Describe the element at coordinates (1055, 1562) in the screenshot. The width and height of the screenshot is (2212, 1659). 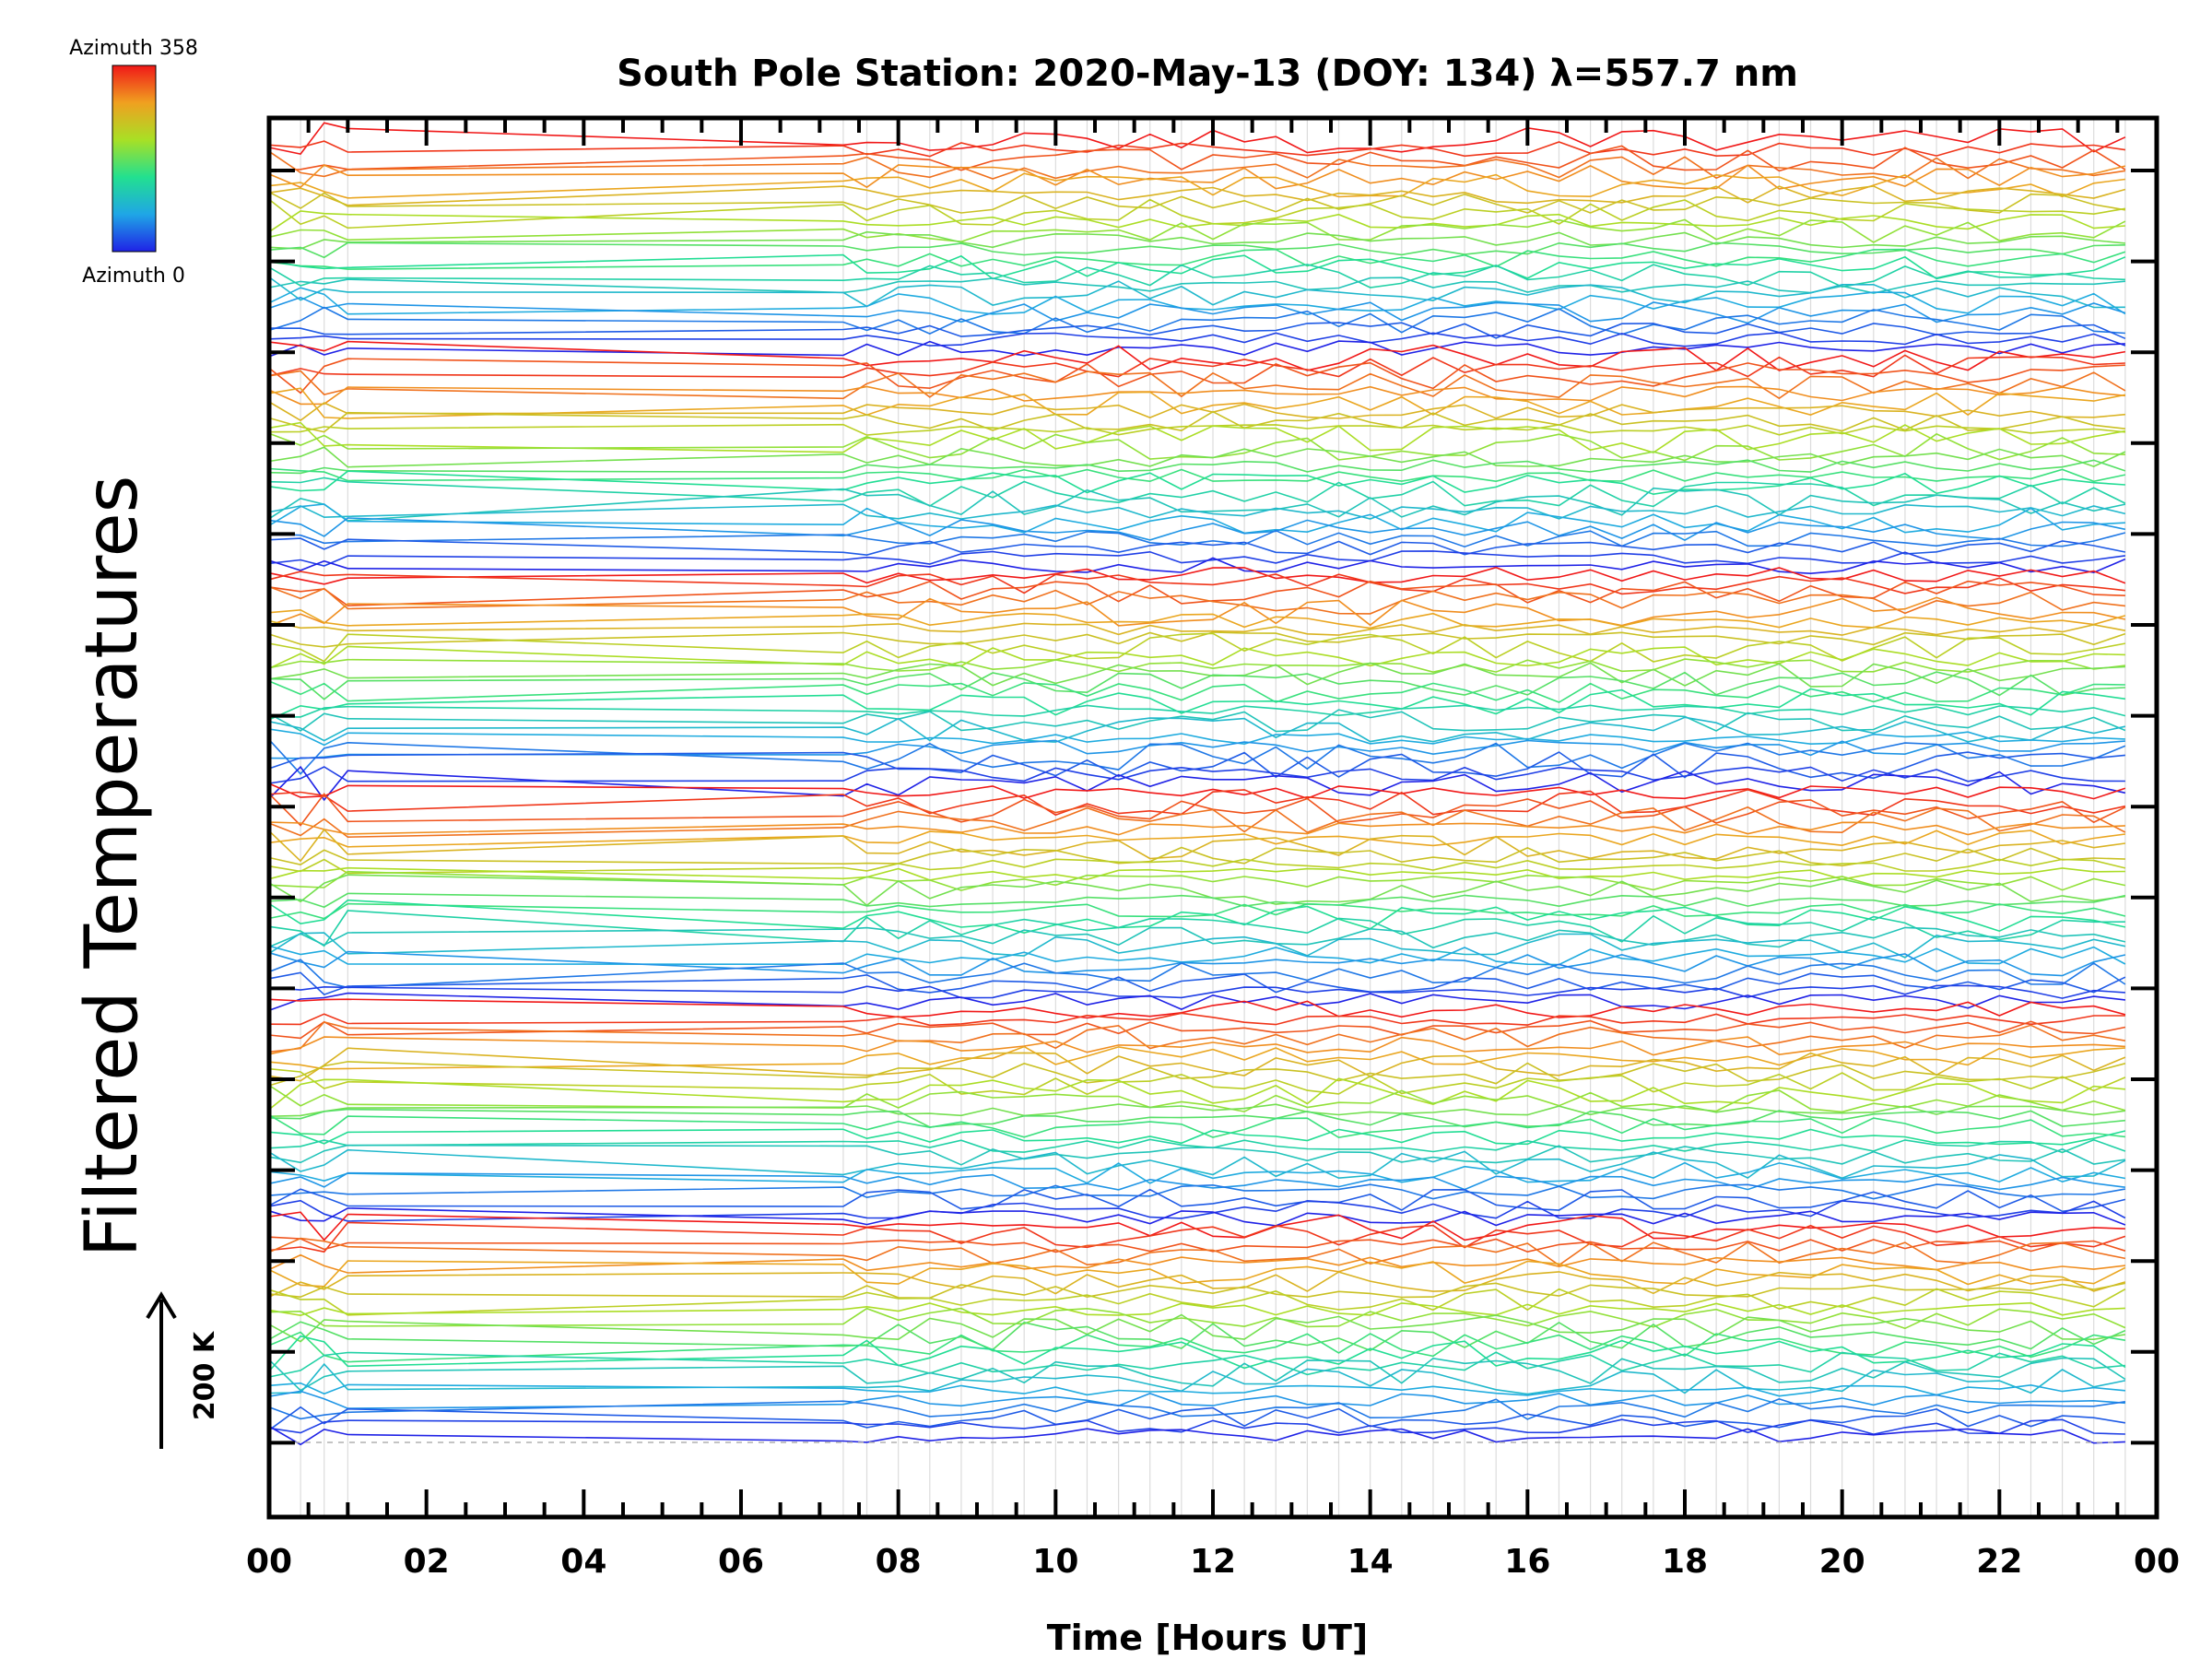
I see `x-tick-label: 10` at that location.